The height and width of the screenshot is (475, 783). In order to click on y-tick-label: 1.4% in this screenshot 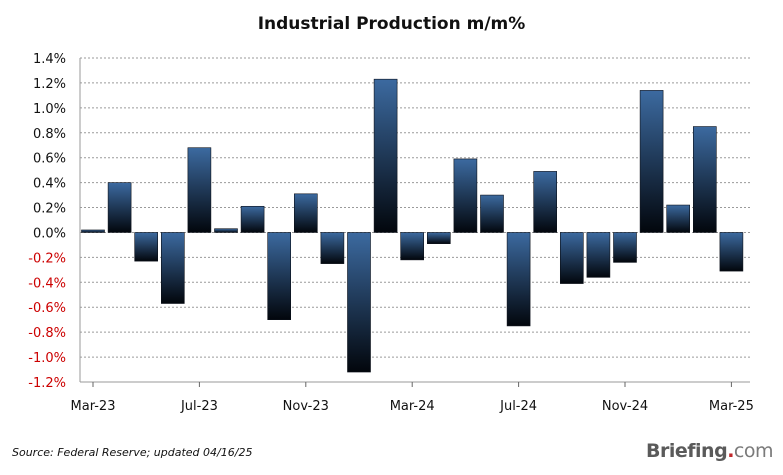, I will do `click(49, 59)`.